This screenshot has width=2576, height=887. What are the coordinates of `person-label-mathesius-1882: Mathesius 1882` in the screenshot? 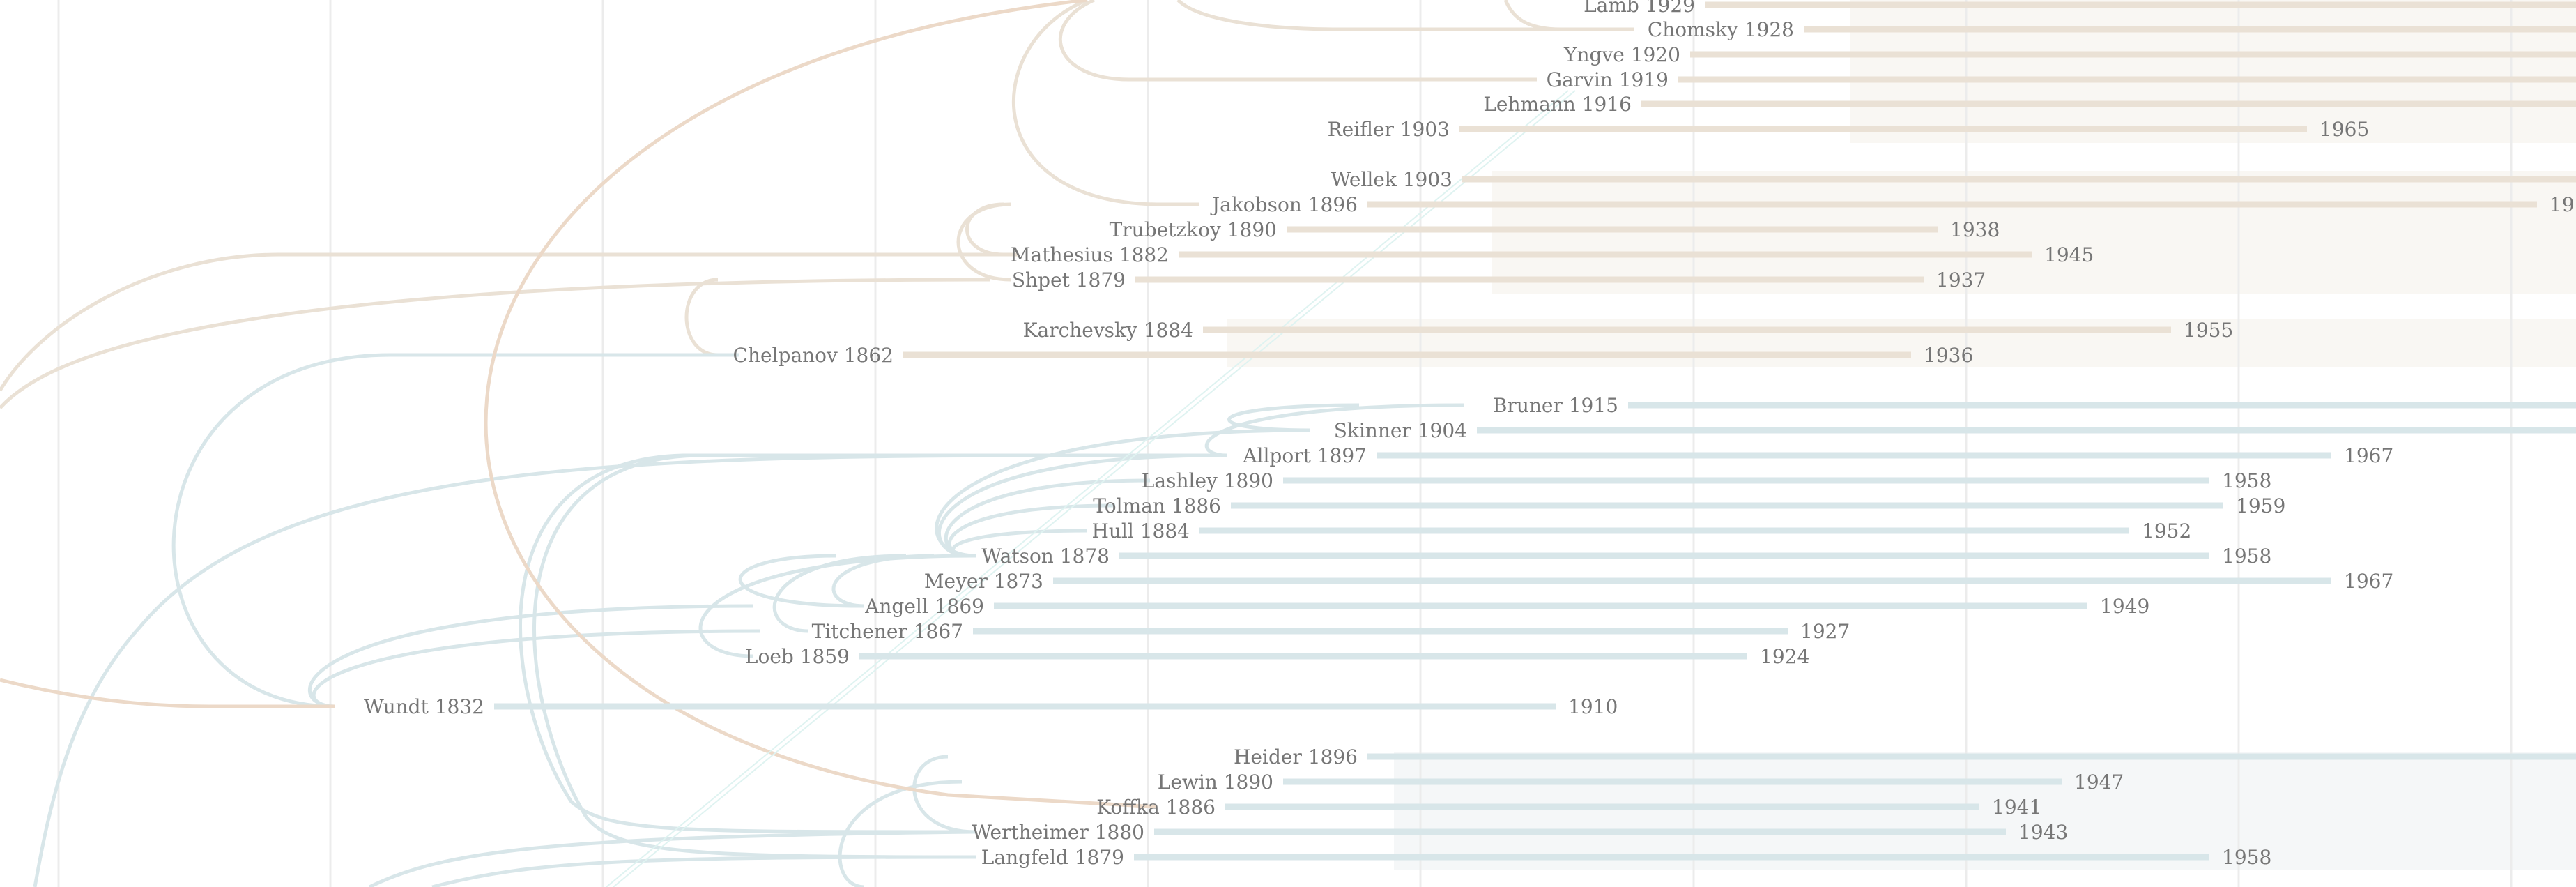 It's located at (1090, 254).